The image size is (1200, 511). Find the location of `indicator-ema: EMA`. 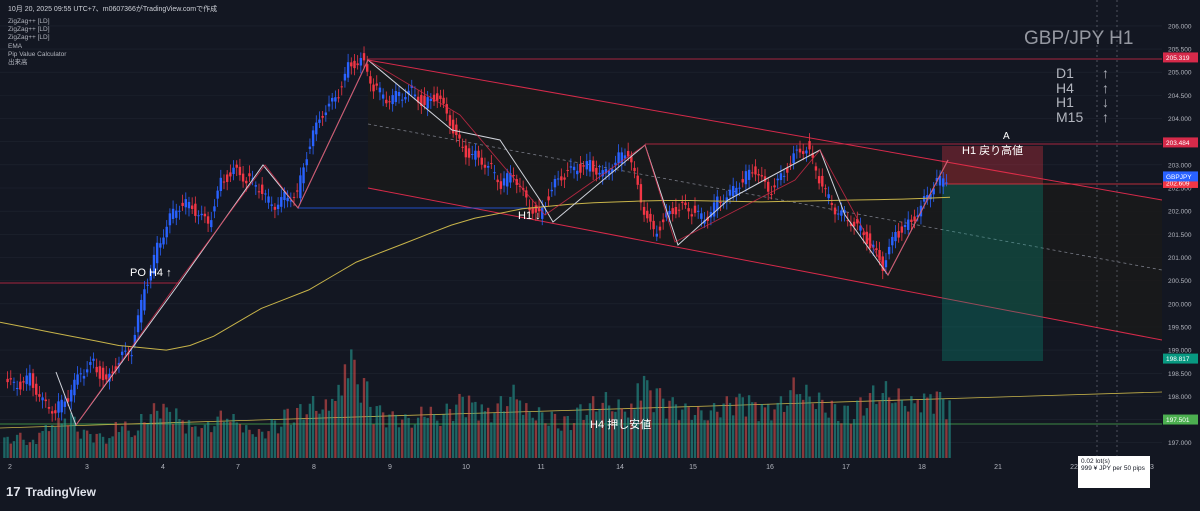

indicator-ema: EMA is located at coordinates (15, 46).